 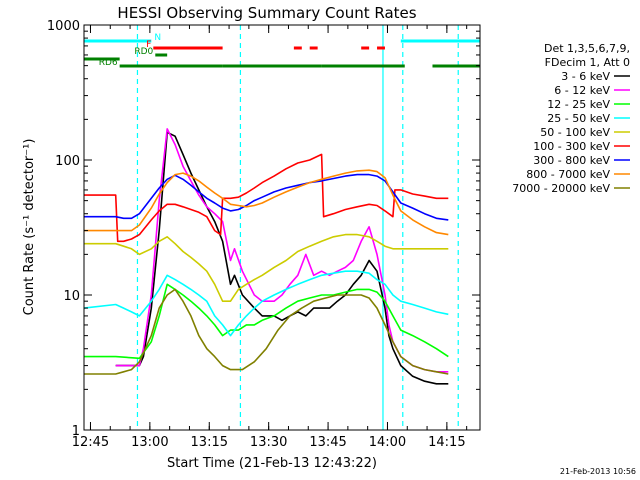 What do you see at coordinates (578, 118) in the screenshot?
I see `legend-entry-label: 25 - 50 keV` at bounding box center [578, 118].